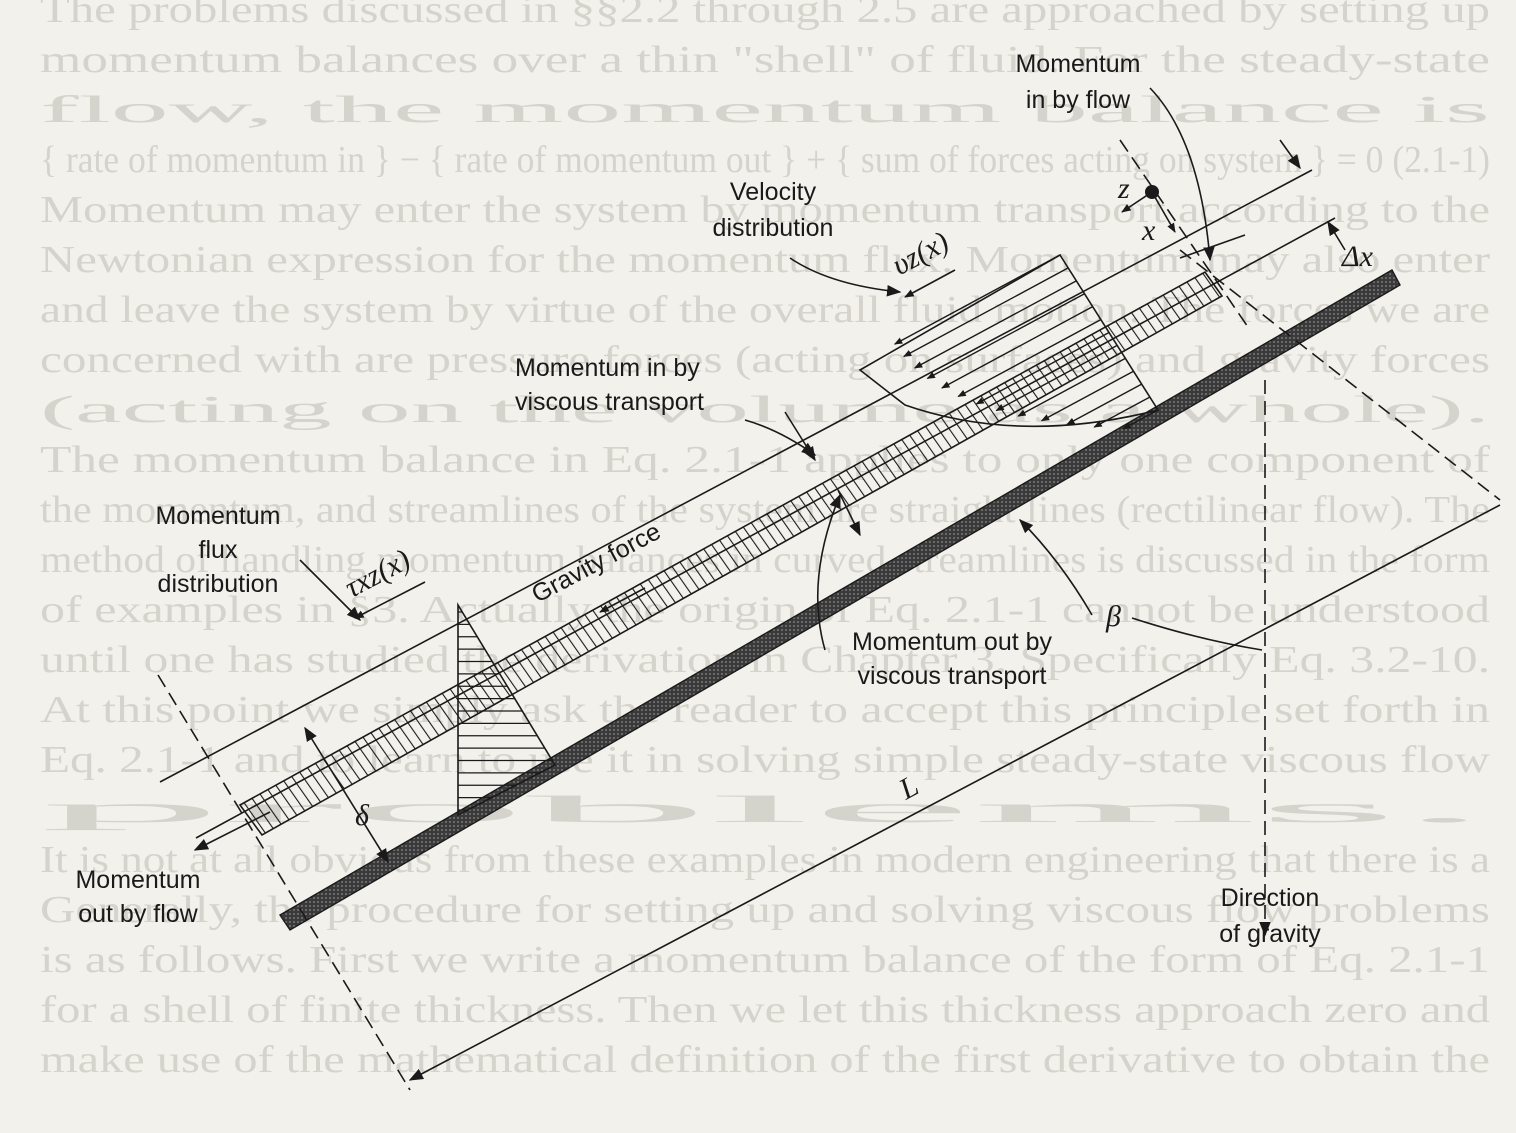 Image resolution: width=1516 pixels, height=1133 pixels. What do you see at coordinates (284, 882) in the screenshot?
I see `left-dashed-line` at bounding box center [284, 882].